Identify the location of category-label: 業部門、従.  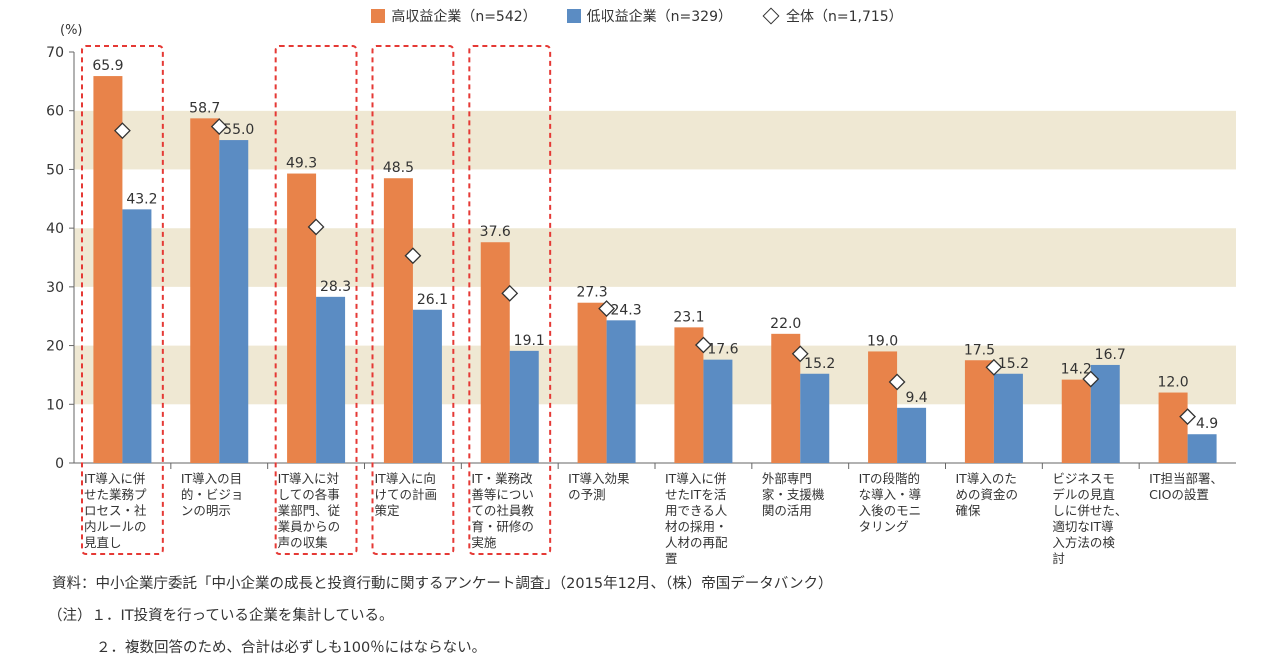
(309, 510).